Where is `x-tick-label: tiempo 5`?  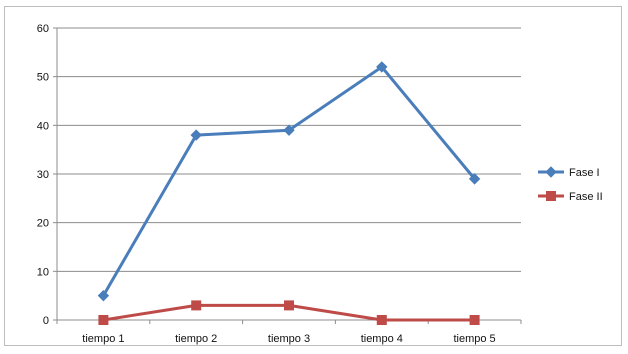 x-tick-label: tiempo 5 is located at coordinates (474, 339).